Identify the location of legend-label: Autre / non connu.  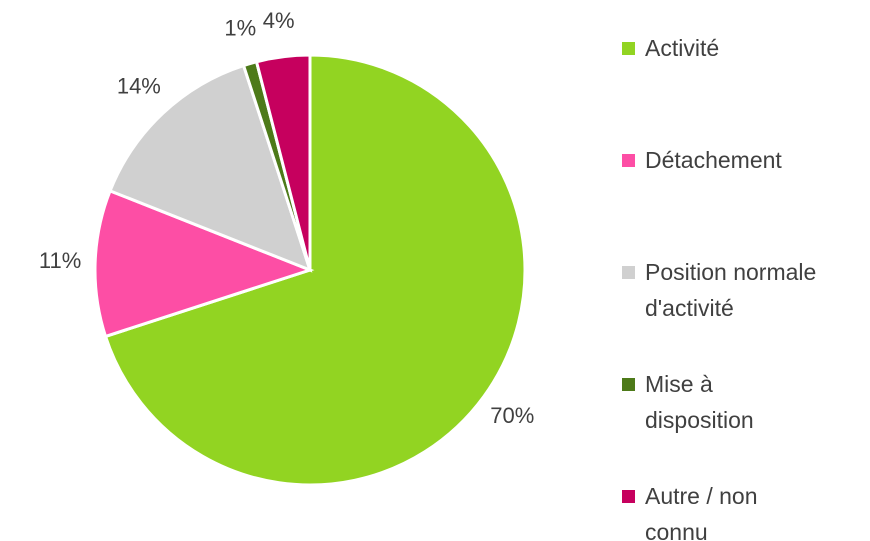
(701, 512).